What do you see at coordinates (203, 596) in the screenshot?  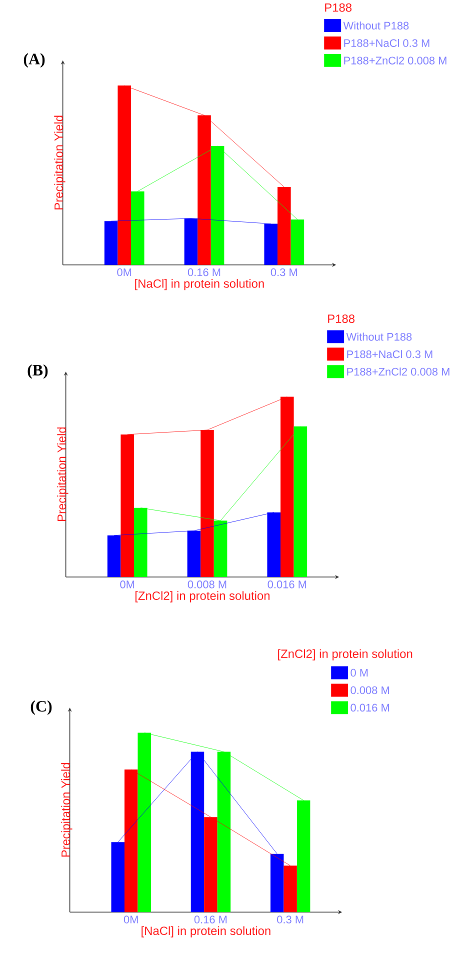 I see `x-axis-title: [ZnCl2] in protein solution` at bounding box center [203, 596].